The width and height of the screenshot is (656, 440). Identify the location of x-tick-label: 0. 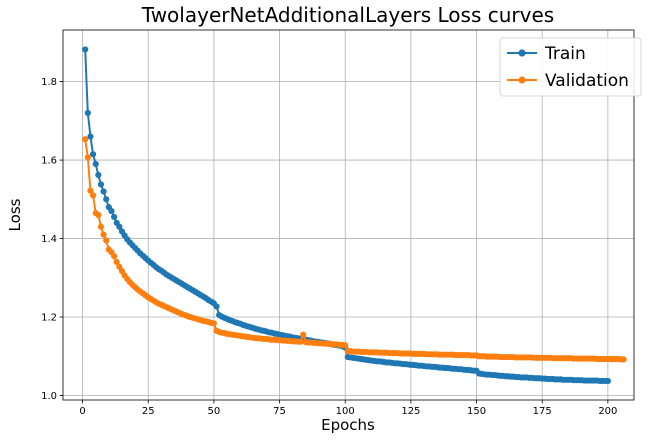
(82, 411).